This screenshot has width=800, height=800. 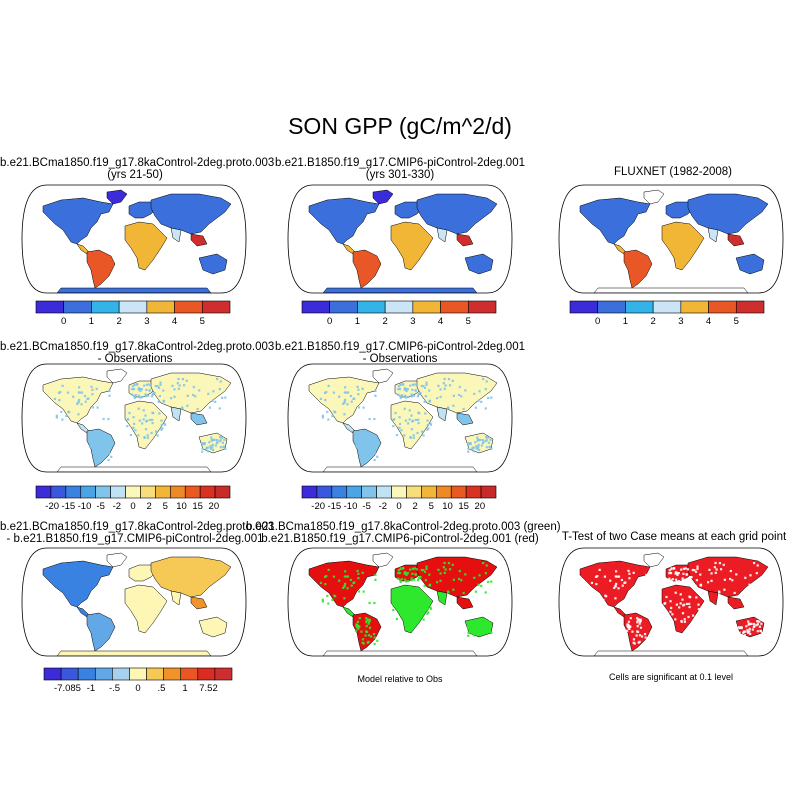 What do you see at coordinates (415, 506) in the screenshot?
I see `colorbar-tick-label: 2` at bounding box center [415, 506].